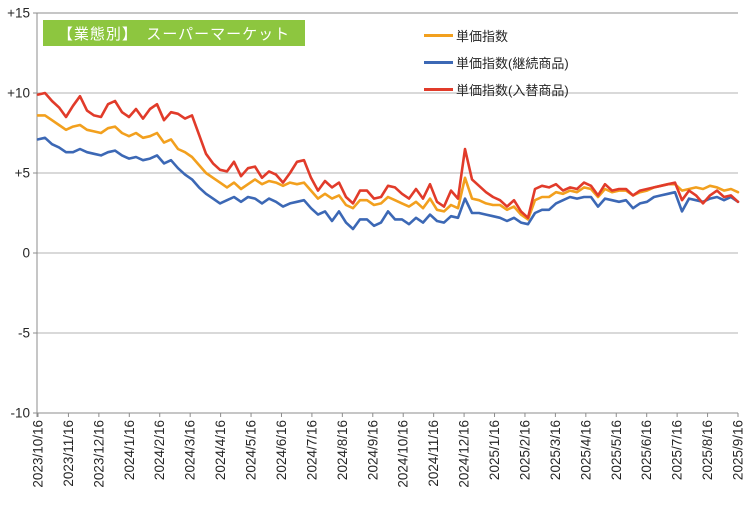  I want to click on svg-text: 2024/8/16, so click(342, 450).